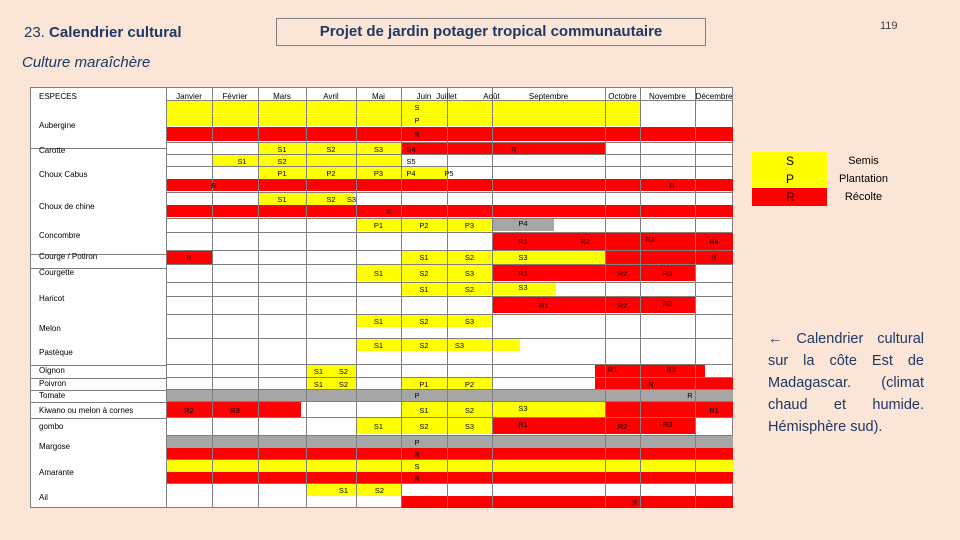 This screenshot has height=540, width=960. Describe the element at coordinates (664, 384) in the screenshot. I see `bar-poivron-harvest` at that location.